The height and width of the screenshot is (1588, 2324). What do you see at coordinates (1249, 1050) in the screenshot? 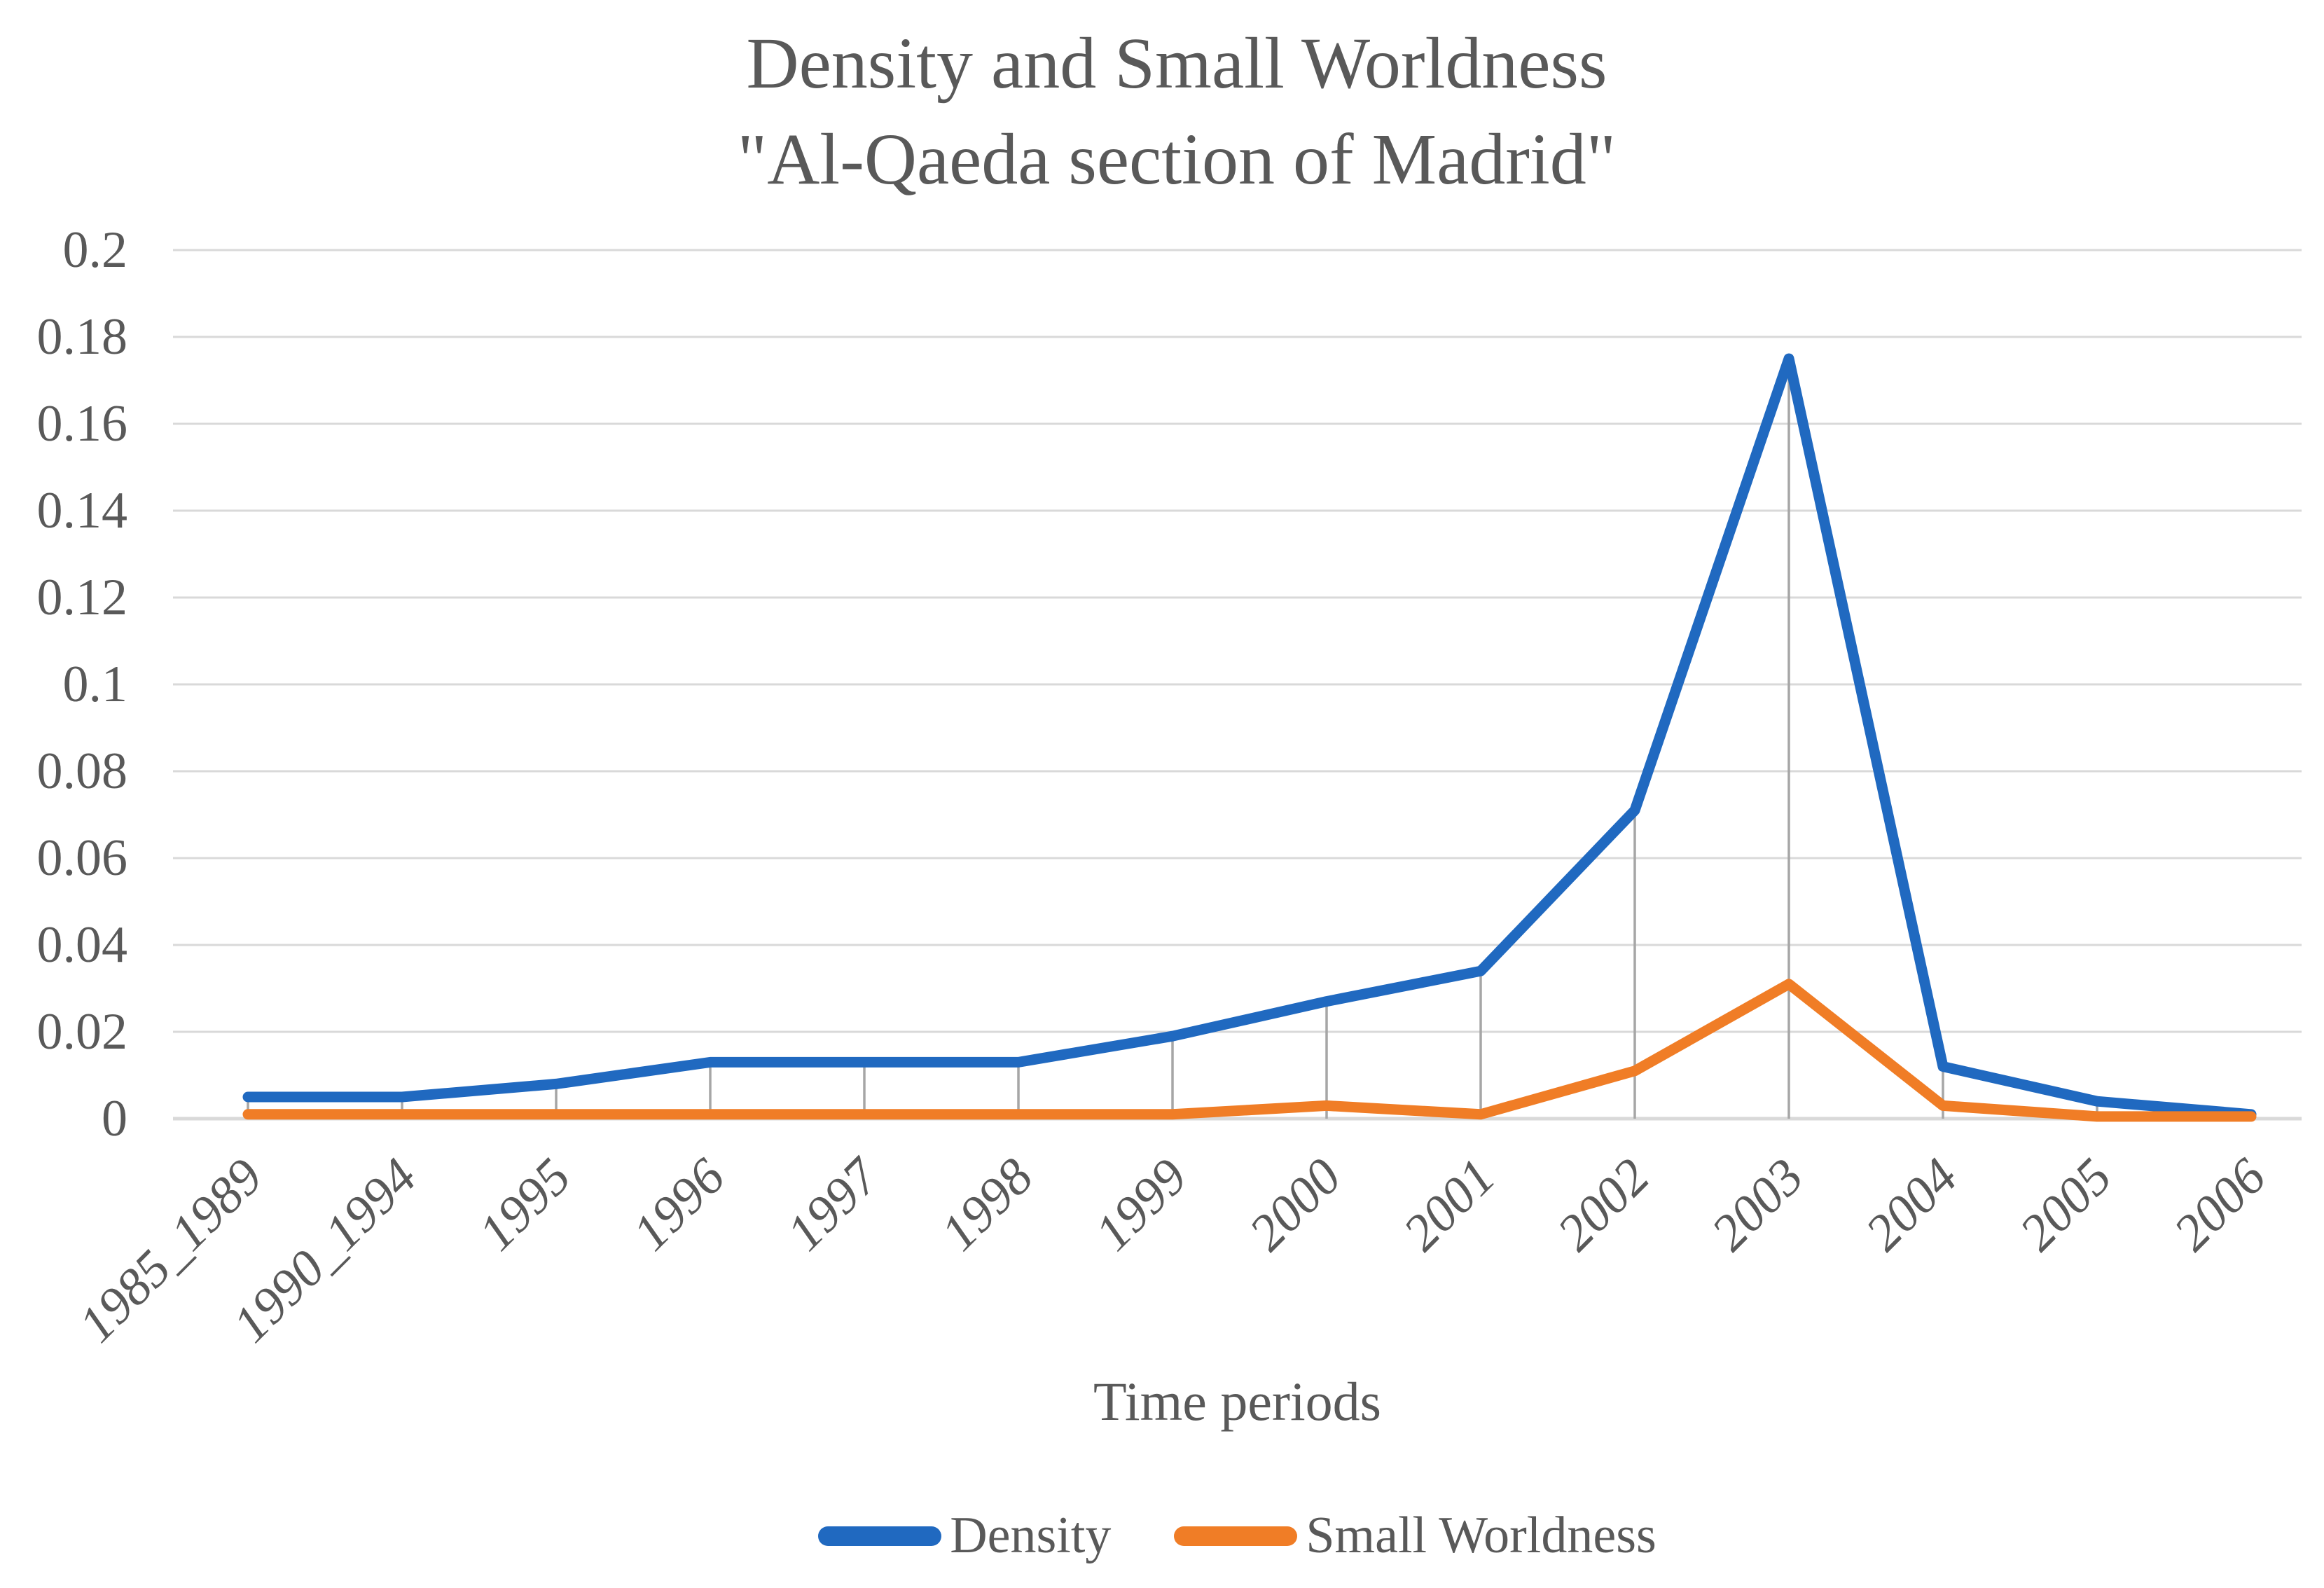
I see `series-line-small-worldness` at bounding box center [1249, 1050].